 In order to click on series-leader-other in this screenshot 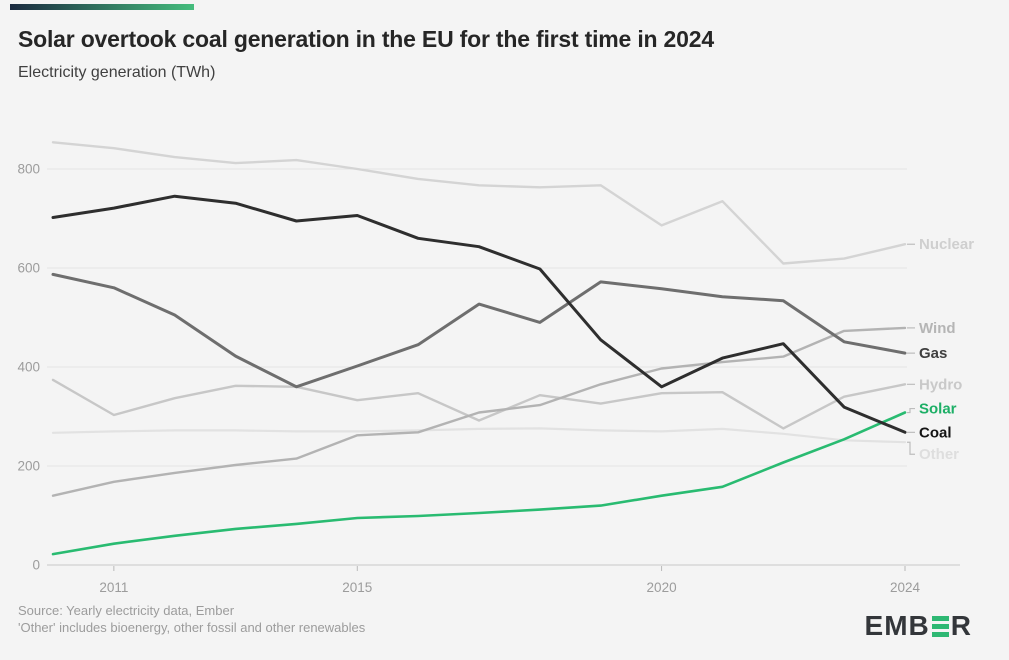, I will do `click(911, 448)`.